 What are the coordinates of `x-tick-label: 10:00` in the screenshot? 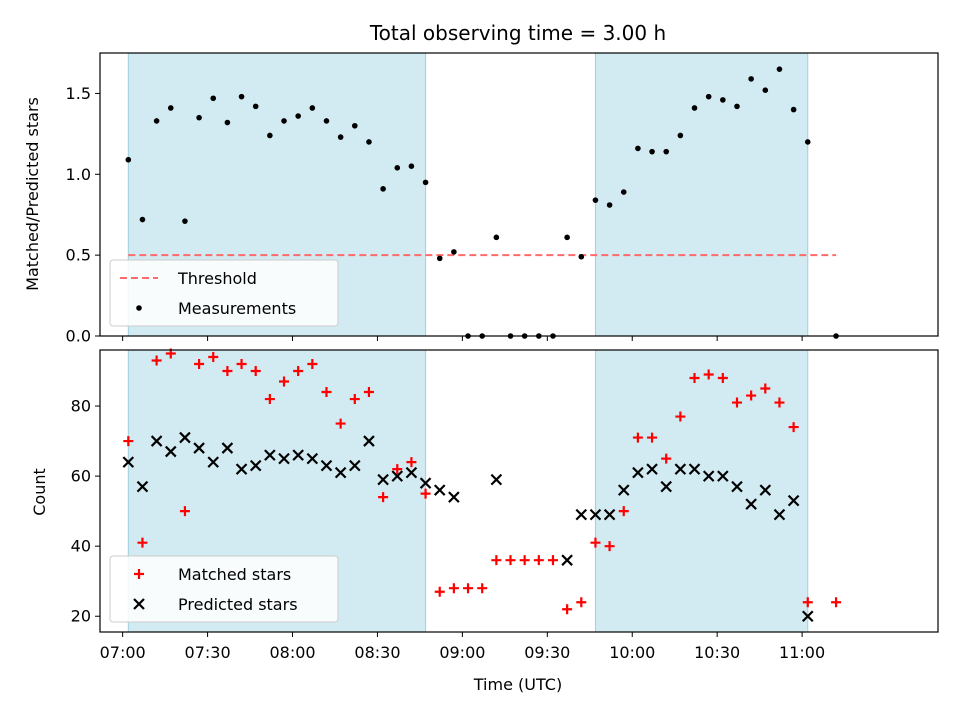 It's located at (632, 652).